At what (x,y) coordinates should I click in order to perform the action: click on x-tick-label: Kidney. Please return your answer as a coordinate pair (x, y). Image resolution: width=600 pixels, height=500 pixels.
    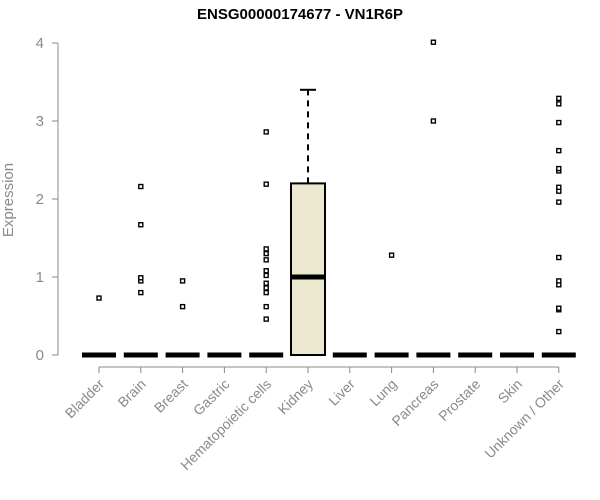
    Looking at the image, I should click on (296, 397).